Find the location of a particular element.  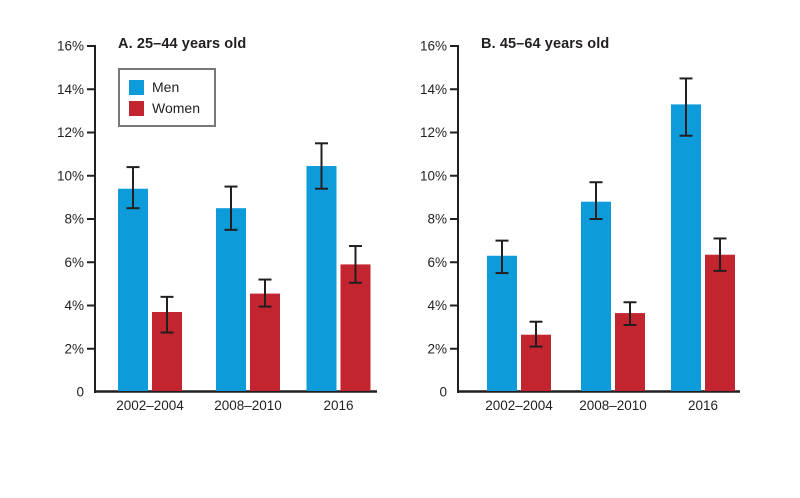

panel-b-y-tick-label: 6% is located at coordinates (437, 262).